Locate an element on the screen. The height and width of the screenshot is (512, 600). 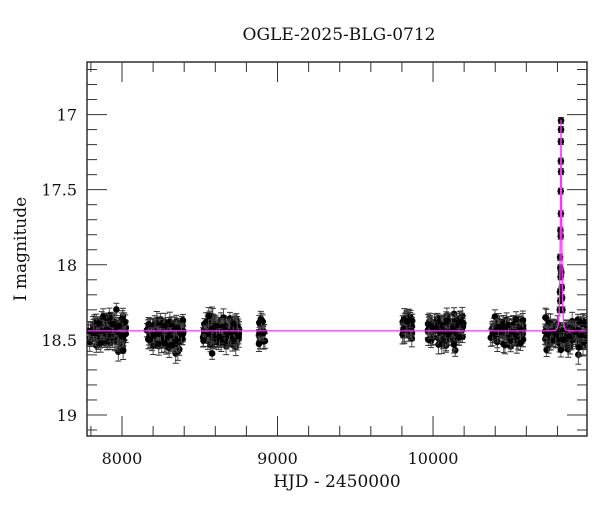
y-axis-label: I magnitude is located at coordinates (21, 249).